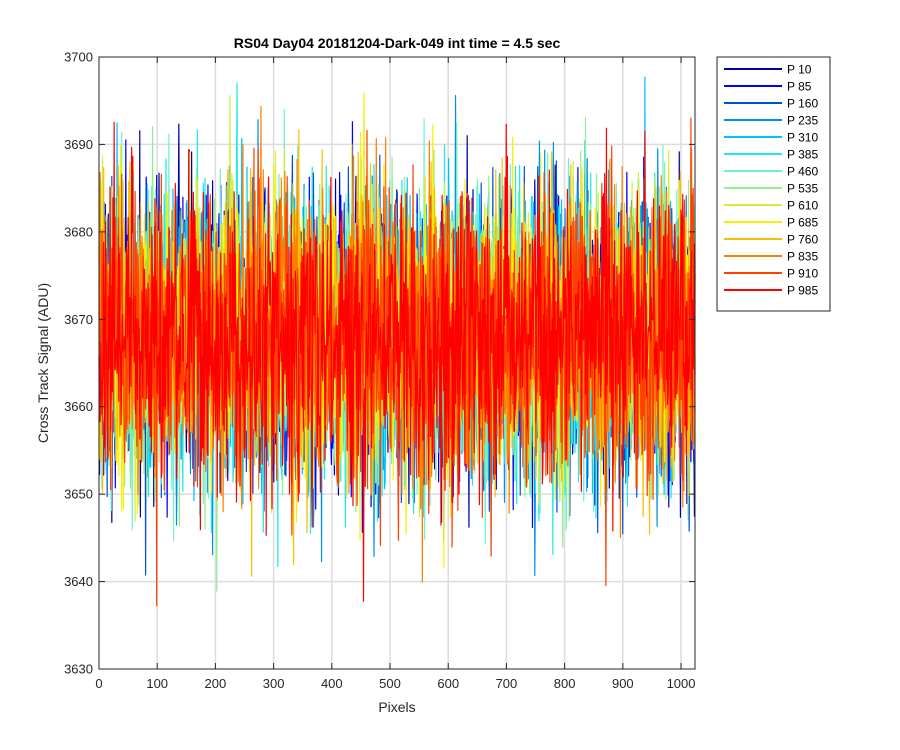 The width and height of the screenshot is (900, 750). Describe the element at coordinates (802, 240) in the screenshot. I see `legend-label: P 760` at that location.